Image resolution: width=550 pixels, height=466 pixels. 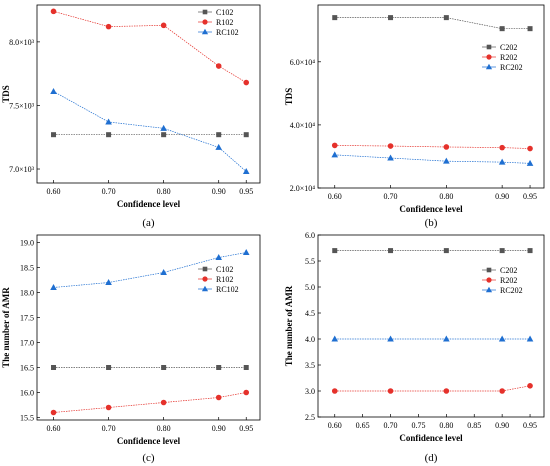 What do you see at coordinates (431, 458) in the screenshot?
I see `panel-caption: (d)` at bounding box center [431, 458].